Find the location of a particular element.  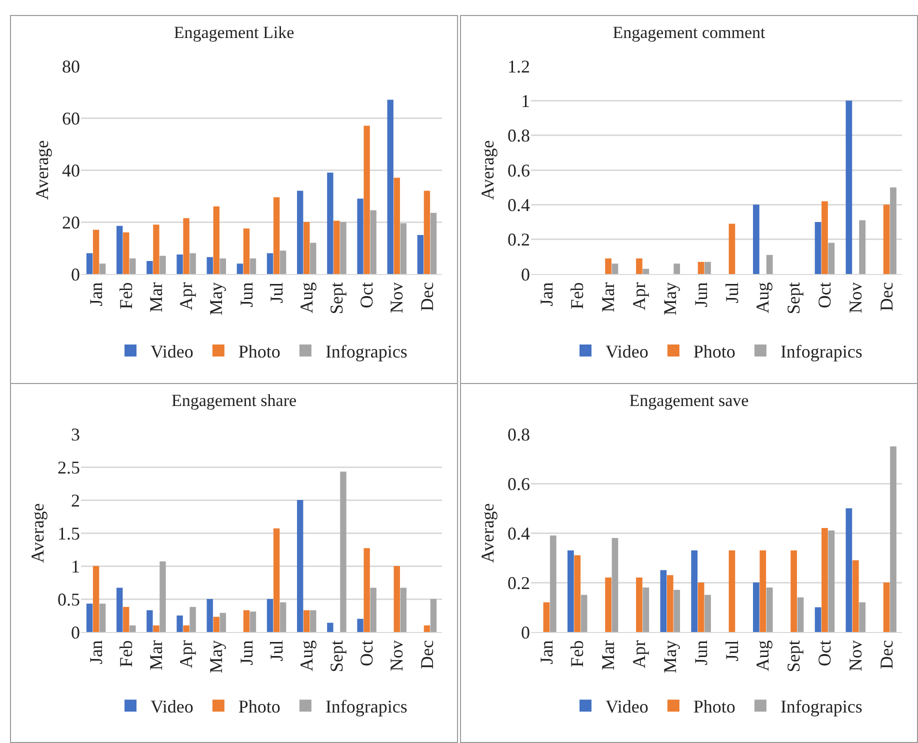

legend-label: Video is located at coordinates (172, 706).